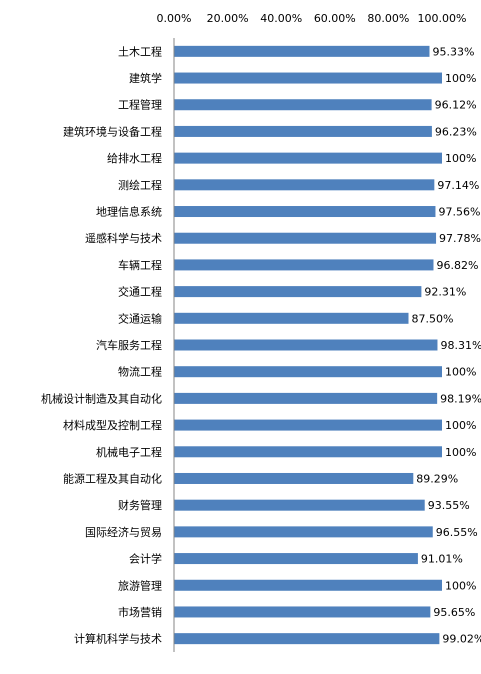  I want to click on category-label: 汽车服务工程, so click(129, 345).